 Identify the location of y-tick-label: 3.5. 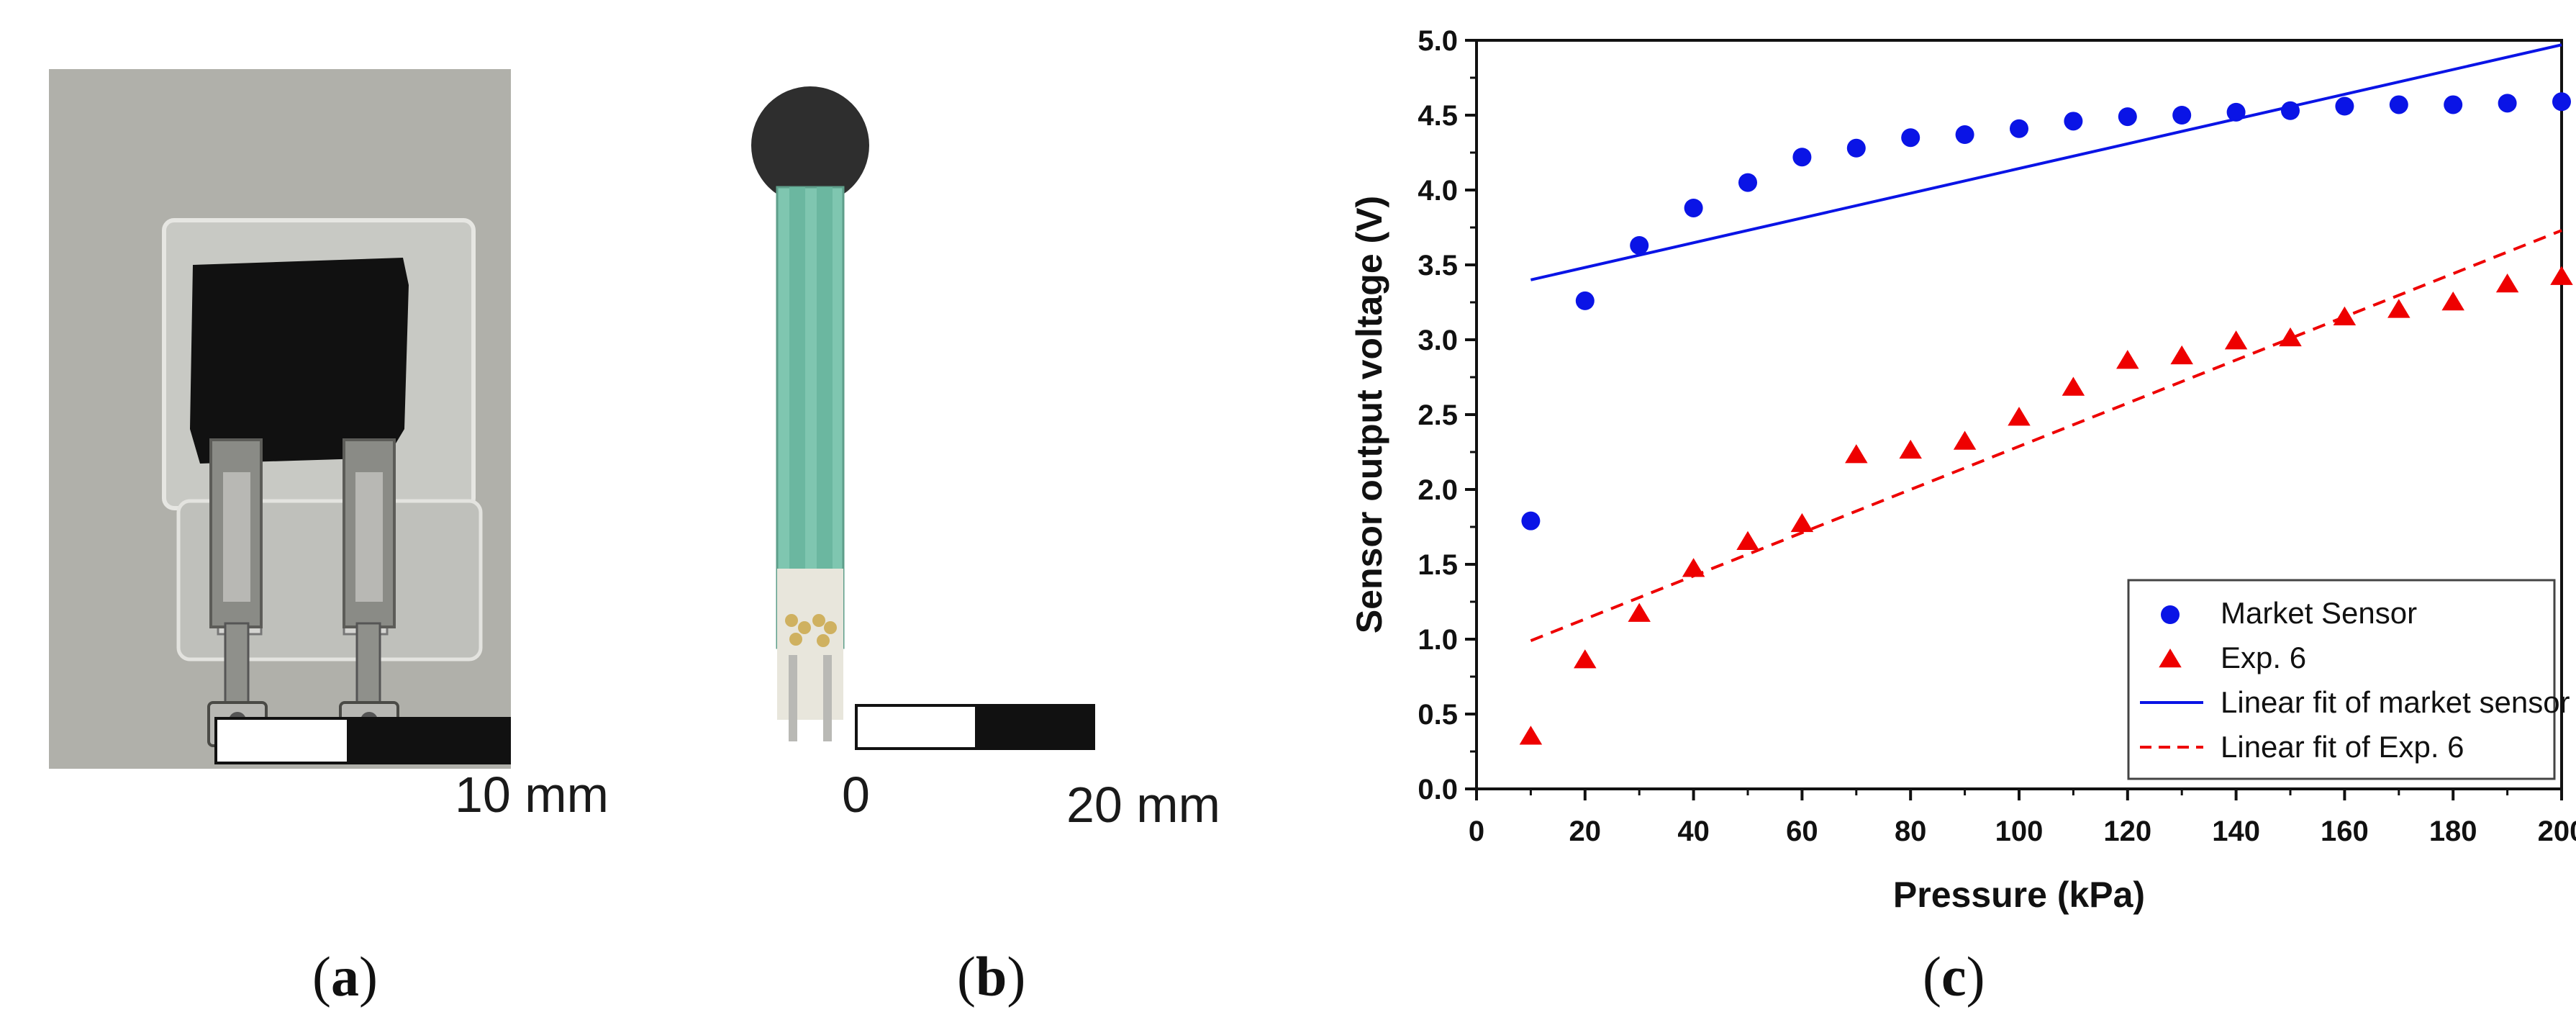
(1438, 265).